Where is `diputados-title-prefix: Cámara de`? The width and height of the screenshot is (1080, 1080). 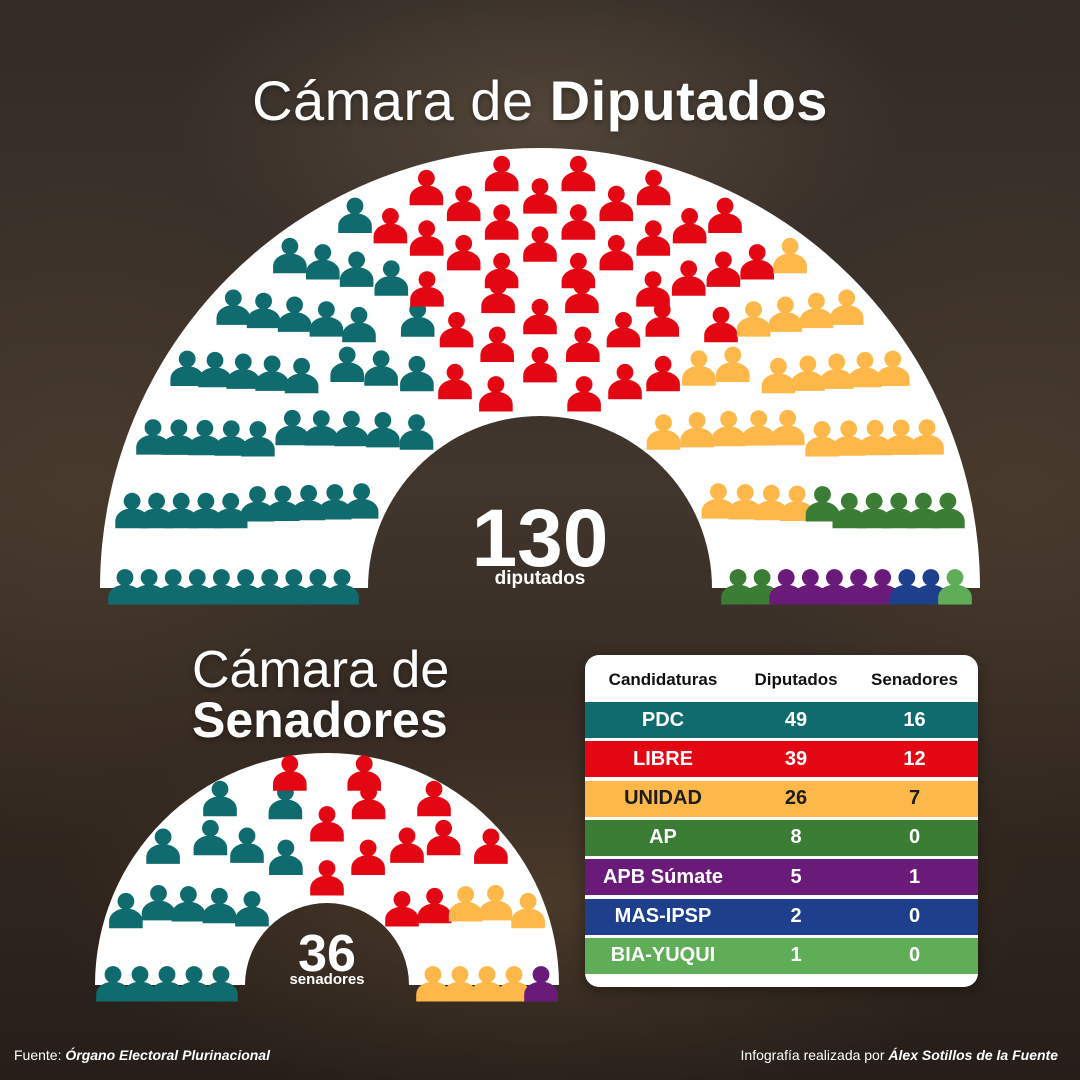 diputados-title-prefix: Cámara de is located at coordinates (393, 100).